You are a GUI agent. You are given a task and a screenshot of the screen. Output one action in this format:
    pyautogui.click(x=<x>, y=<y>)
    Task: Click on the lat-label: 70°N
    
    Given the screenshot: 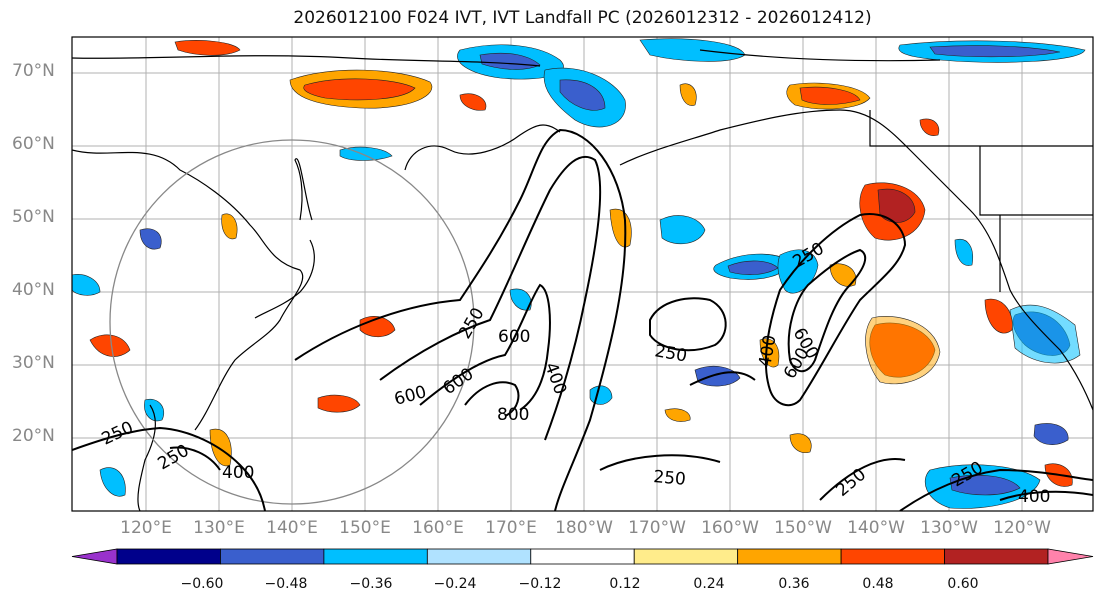 What is the action you would take?
    pyautogui.click(x=33, y=71)
    